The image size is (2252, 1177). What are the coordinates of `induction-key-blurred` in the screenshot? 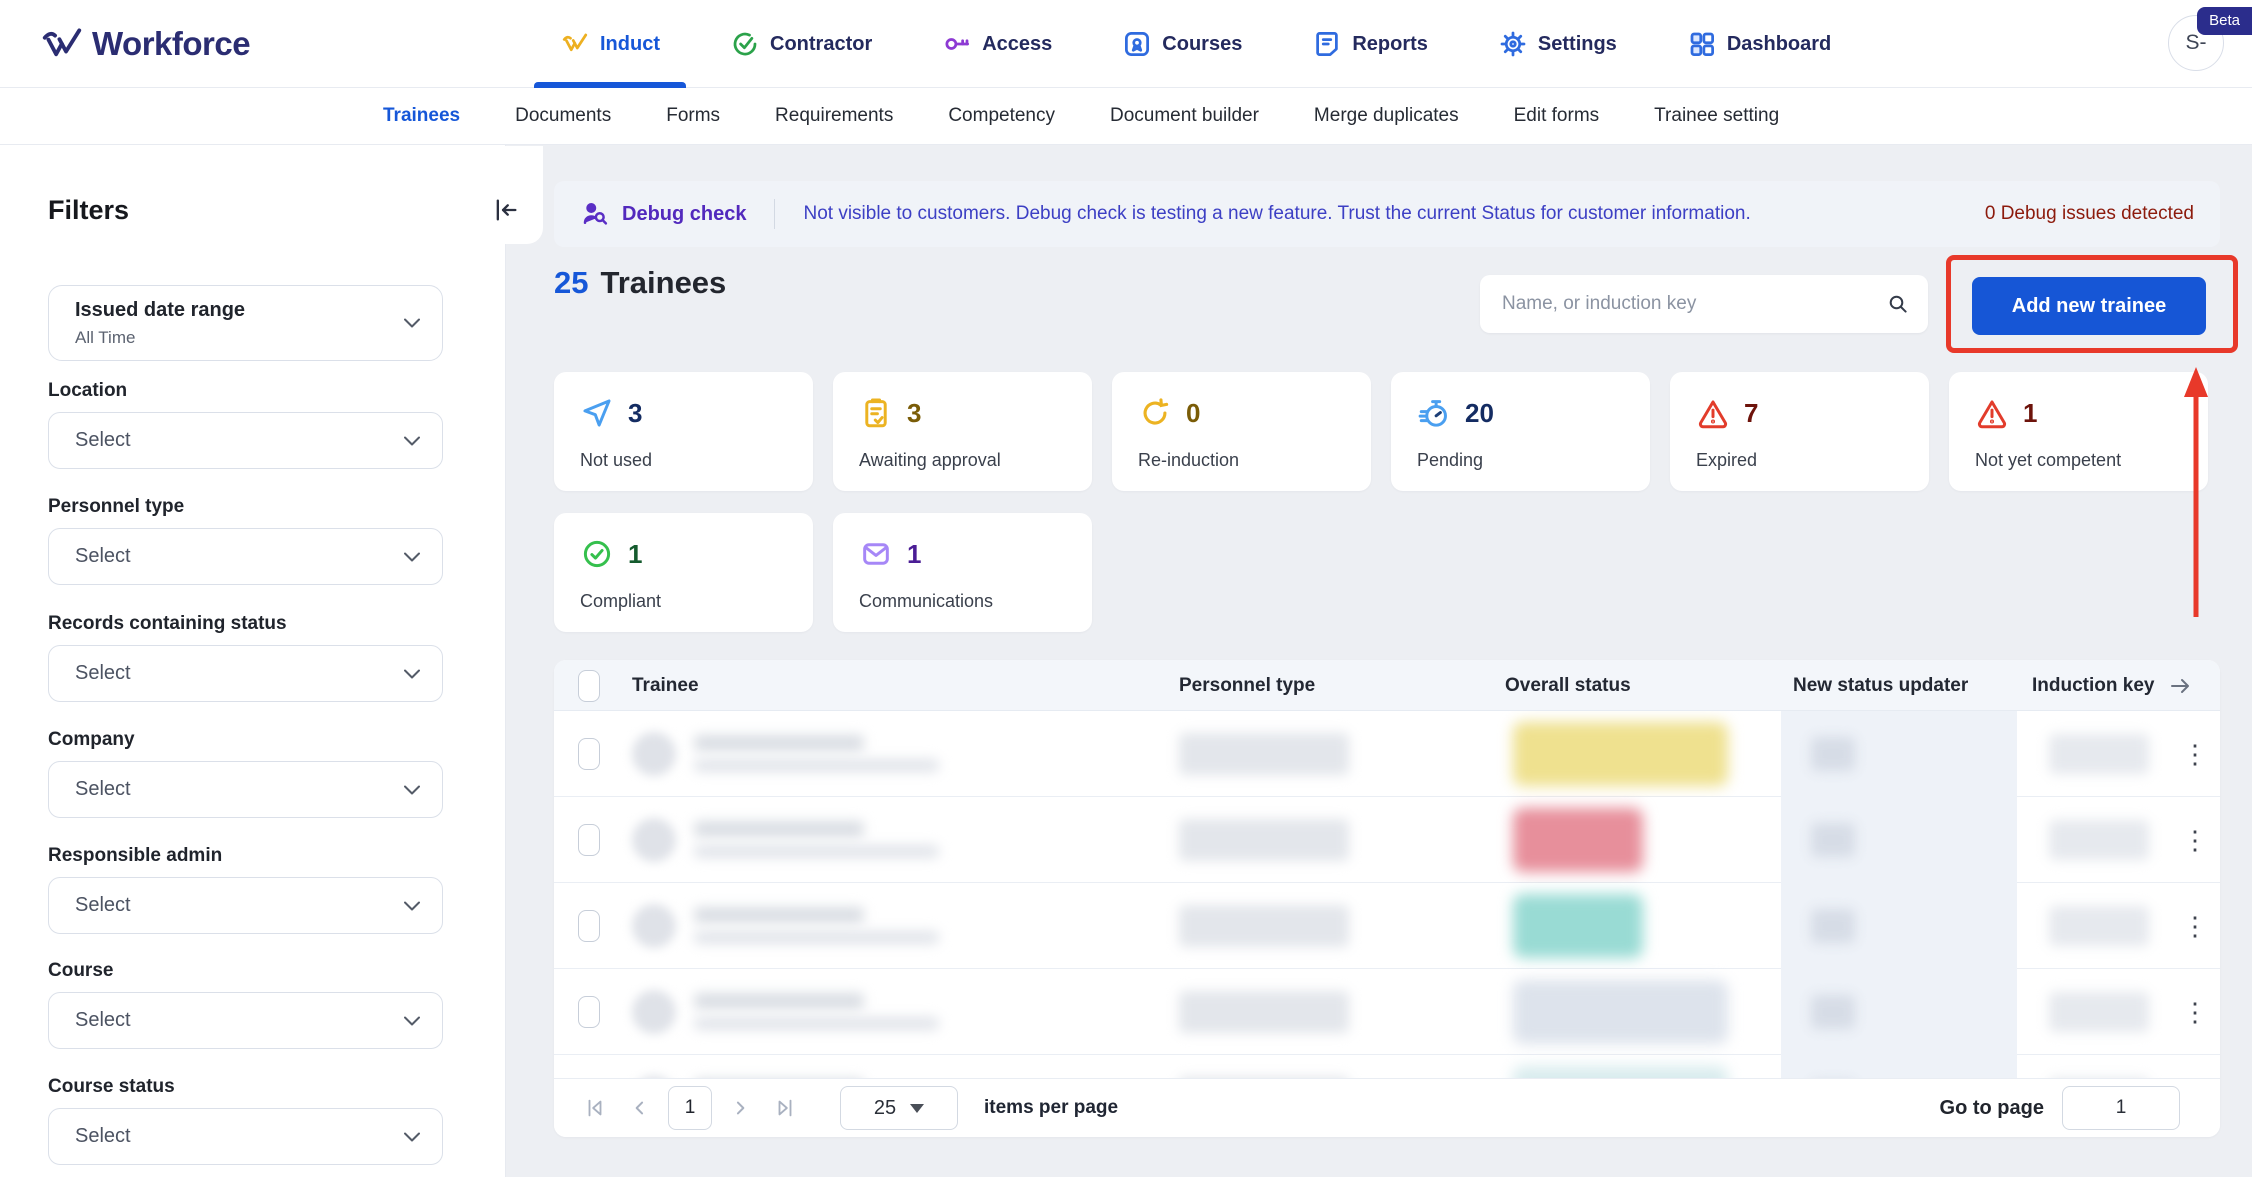 It's located at (2099, 926).